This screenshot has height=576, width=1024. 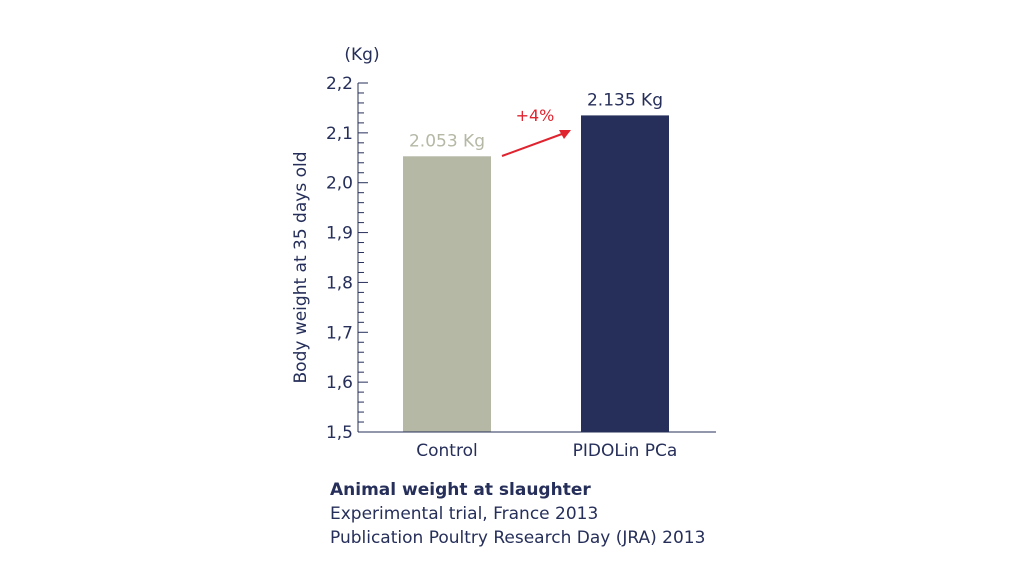 What do you see at coordinates (339, 433) in the screenshot?
I see `y-tick-label: 1,5` at bounding box center [339, 433].